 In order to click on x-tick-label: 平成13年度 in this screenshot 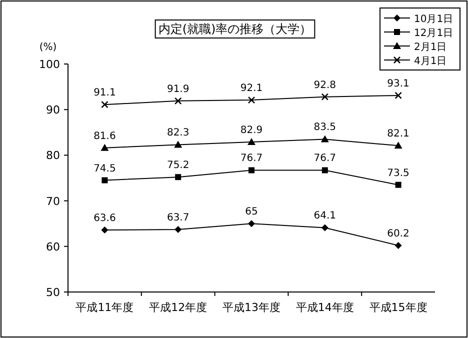, I will do `click(251, 307)`.